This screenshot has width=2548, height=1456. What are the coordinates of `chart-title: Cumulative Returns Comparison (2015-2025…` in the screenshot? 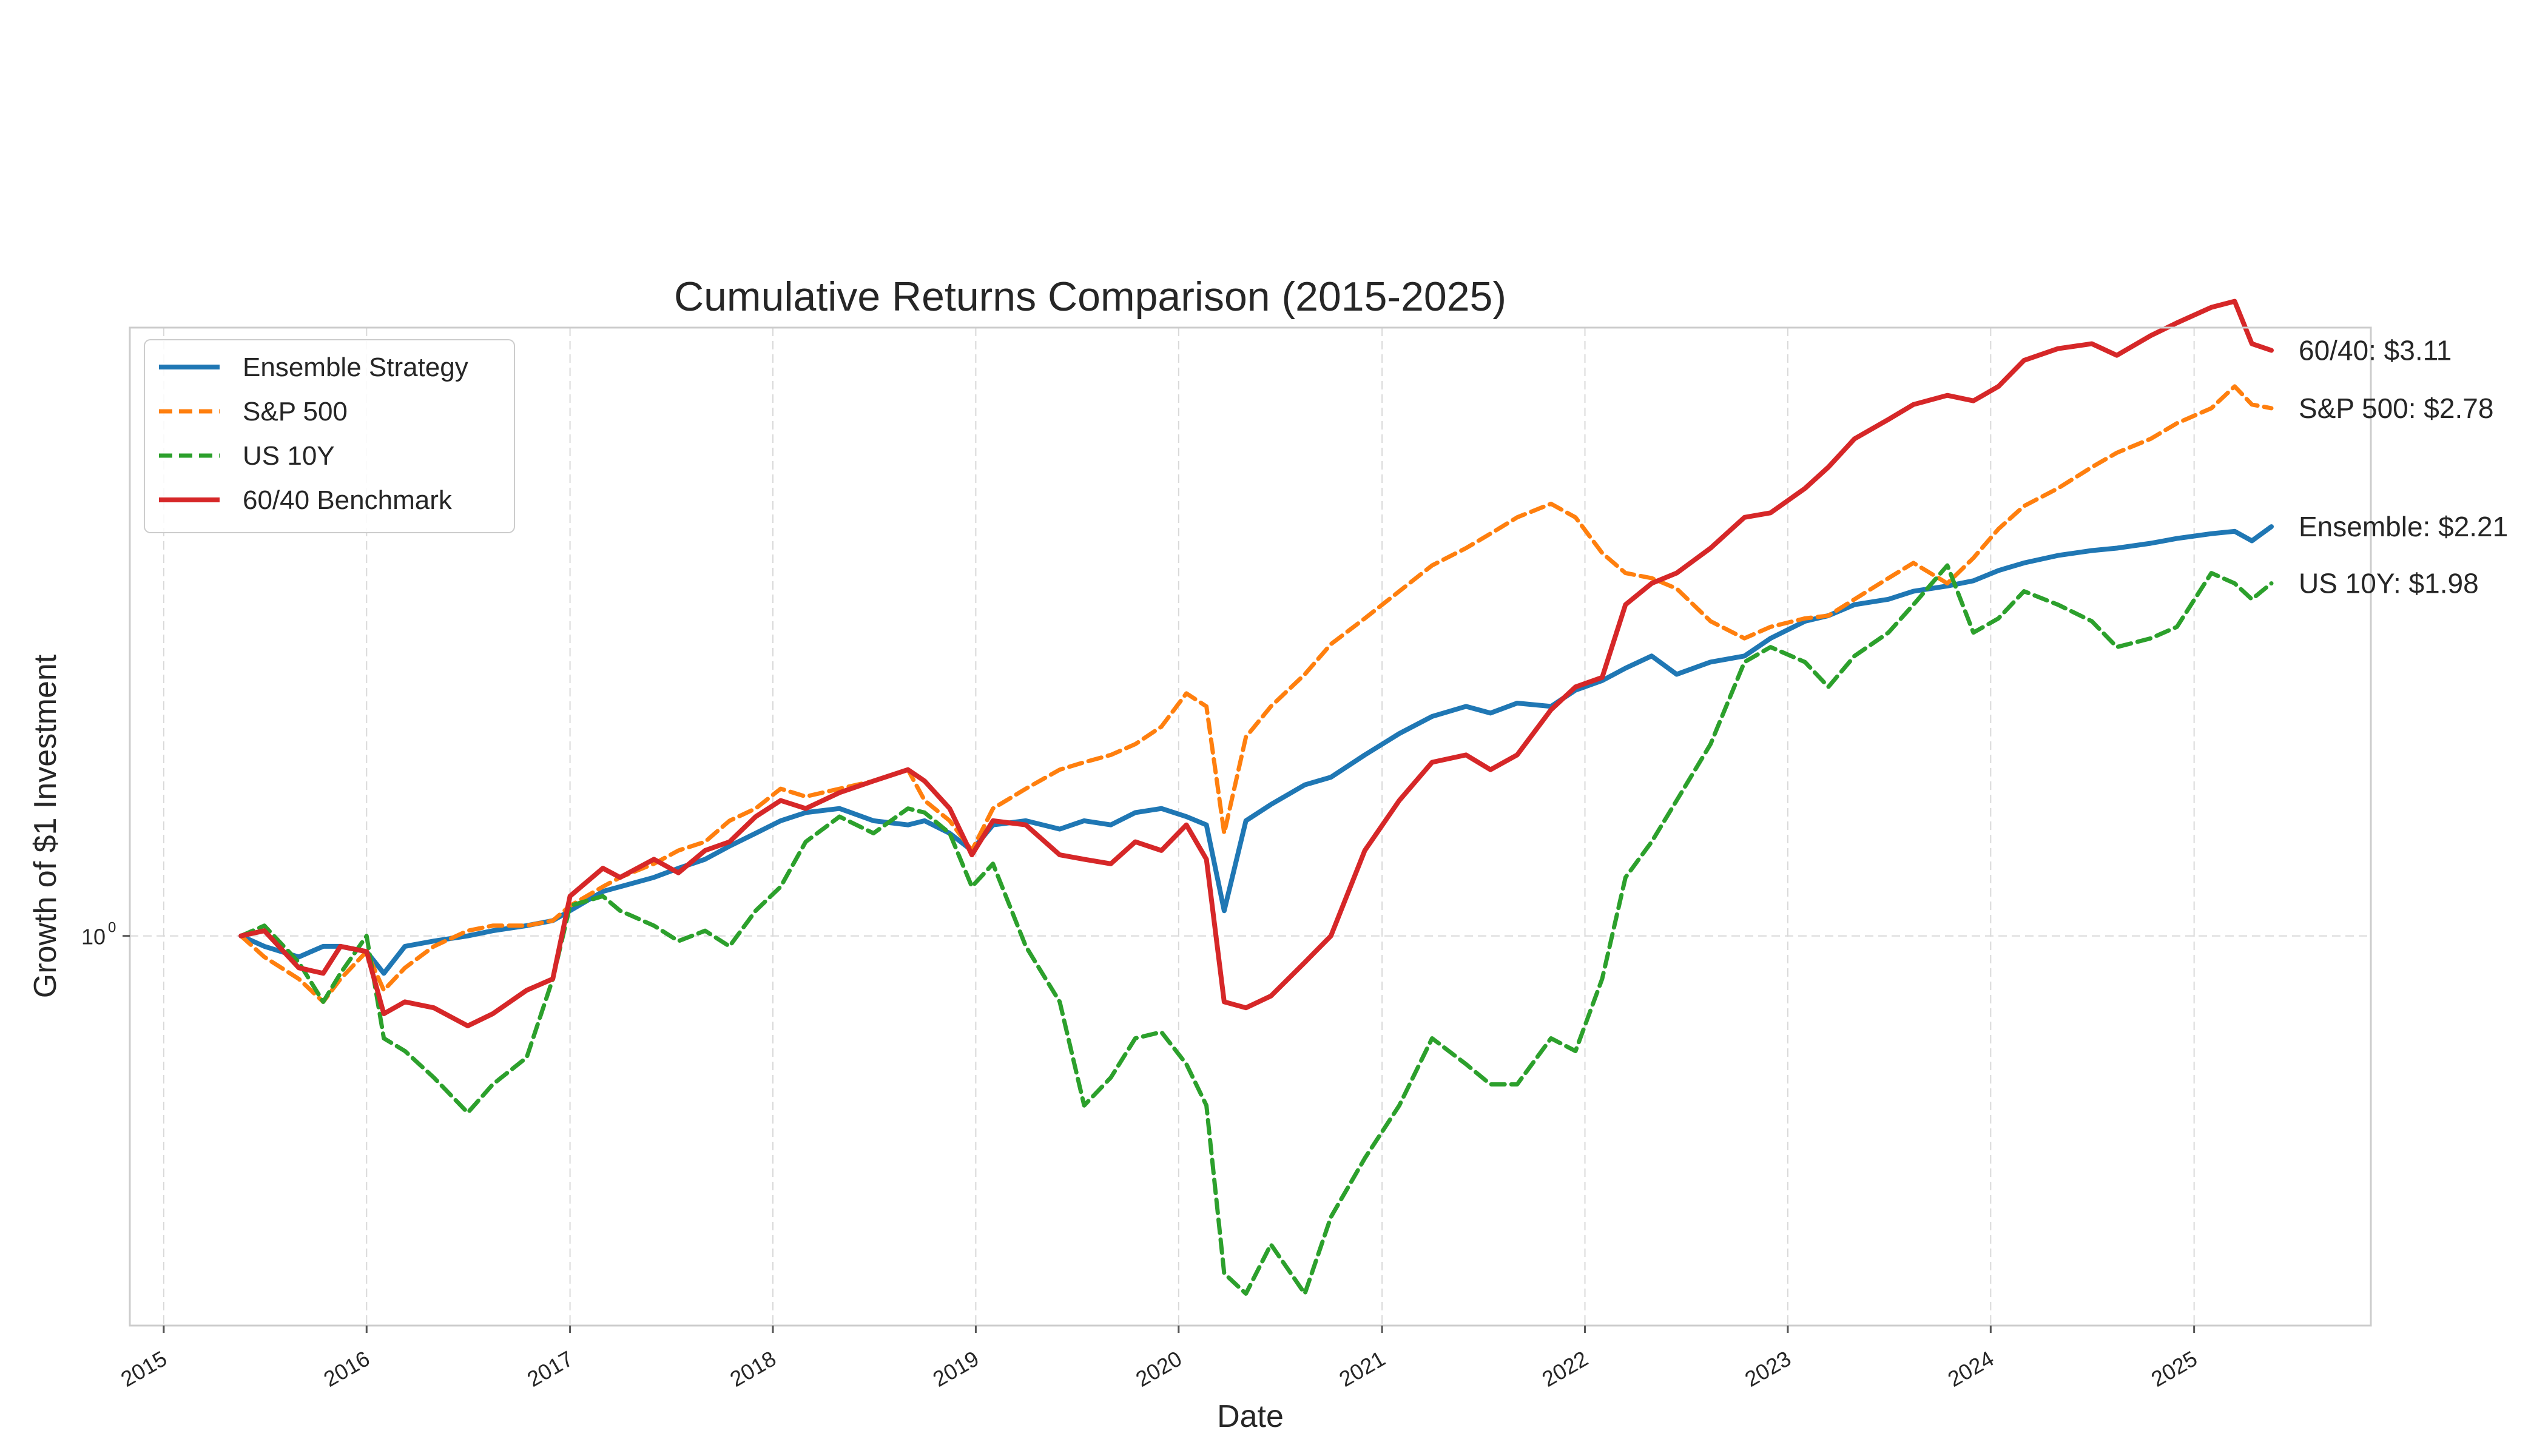 It's located at (1090, 297).